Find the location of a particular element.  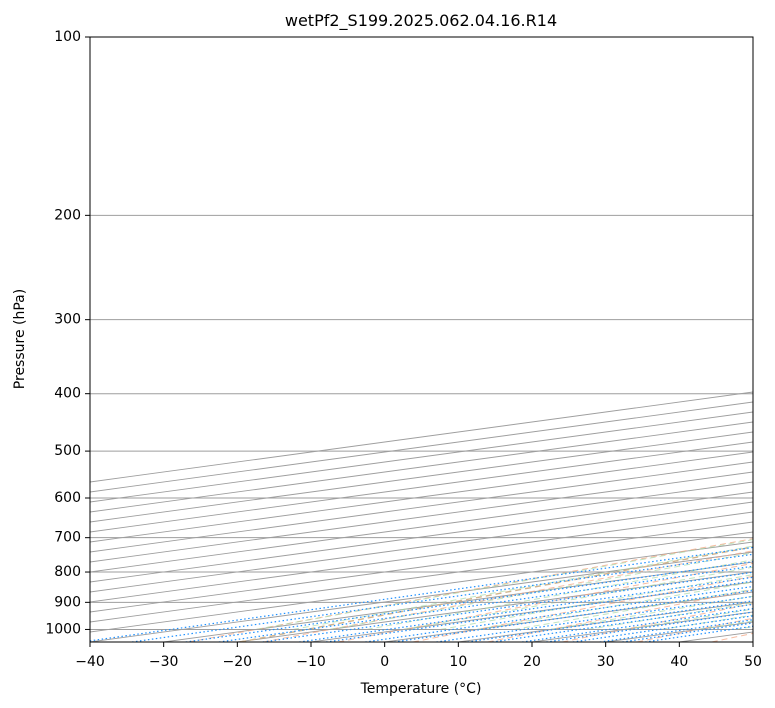

x-tick-label: 20 is located at coordinates (532, 662).